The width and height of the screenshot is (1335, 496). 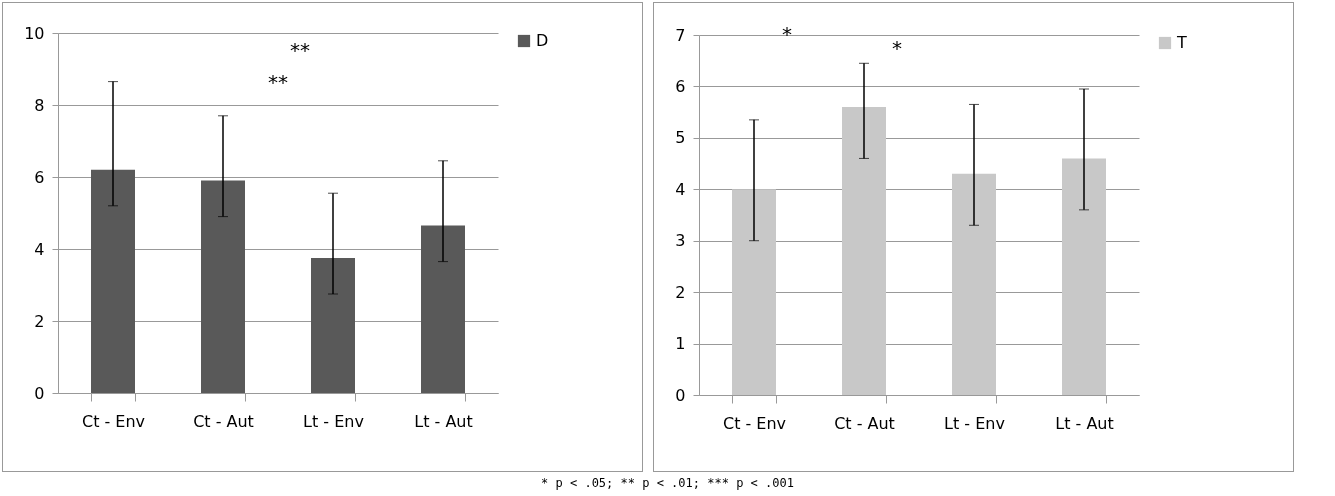 What do you see at coordinates (680, 138) in the screenshot?
I see `y-tick-label: 5` at bounding box center [680, 138].